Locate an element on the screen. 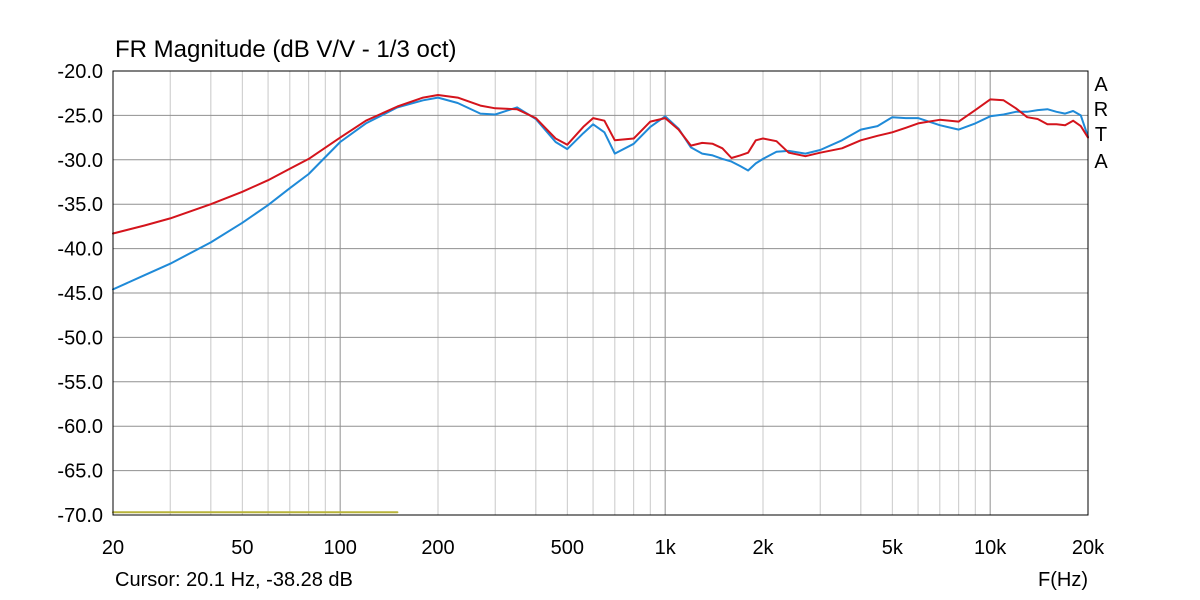 Image resolution: width=1200 pixels, height=600 pixels. y-tick-label: -40.0 is located at coordinates (80, 250).